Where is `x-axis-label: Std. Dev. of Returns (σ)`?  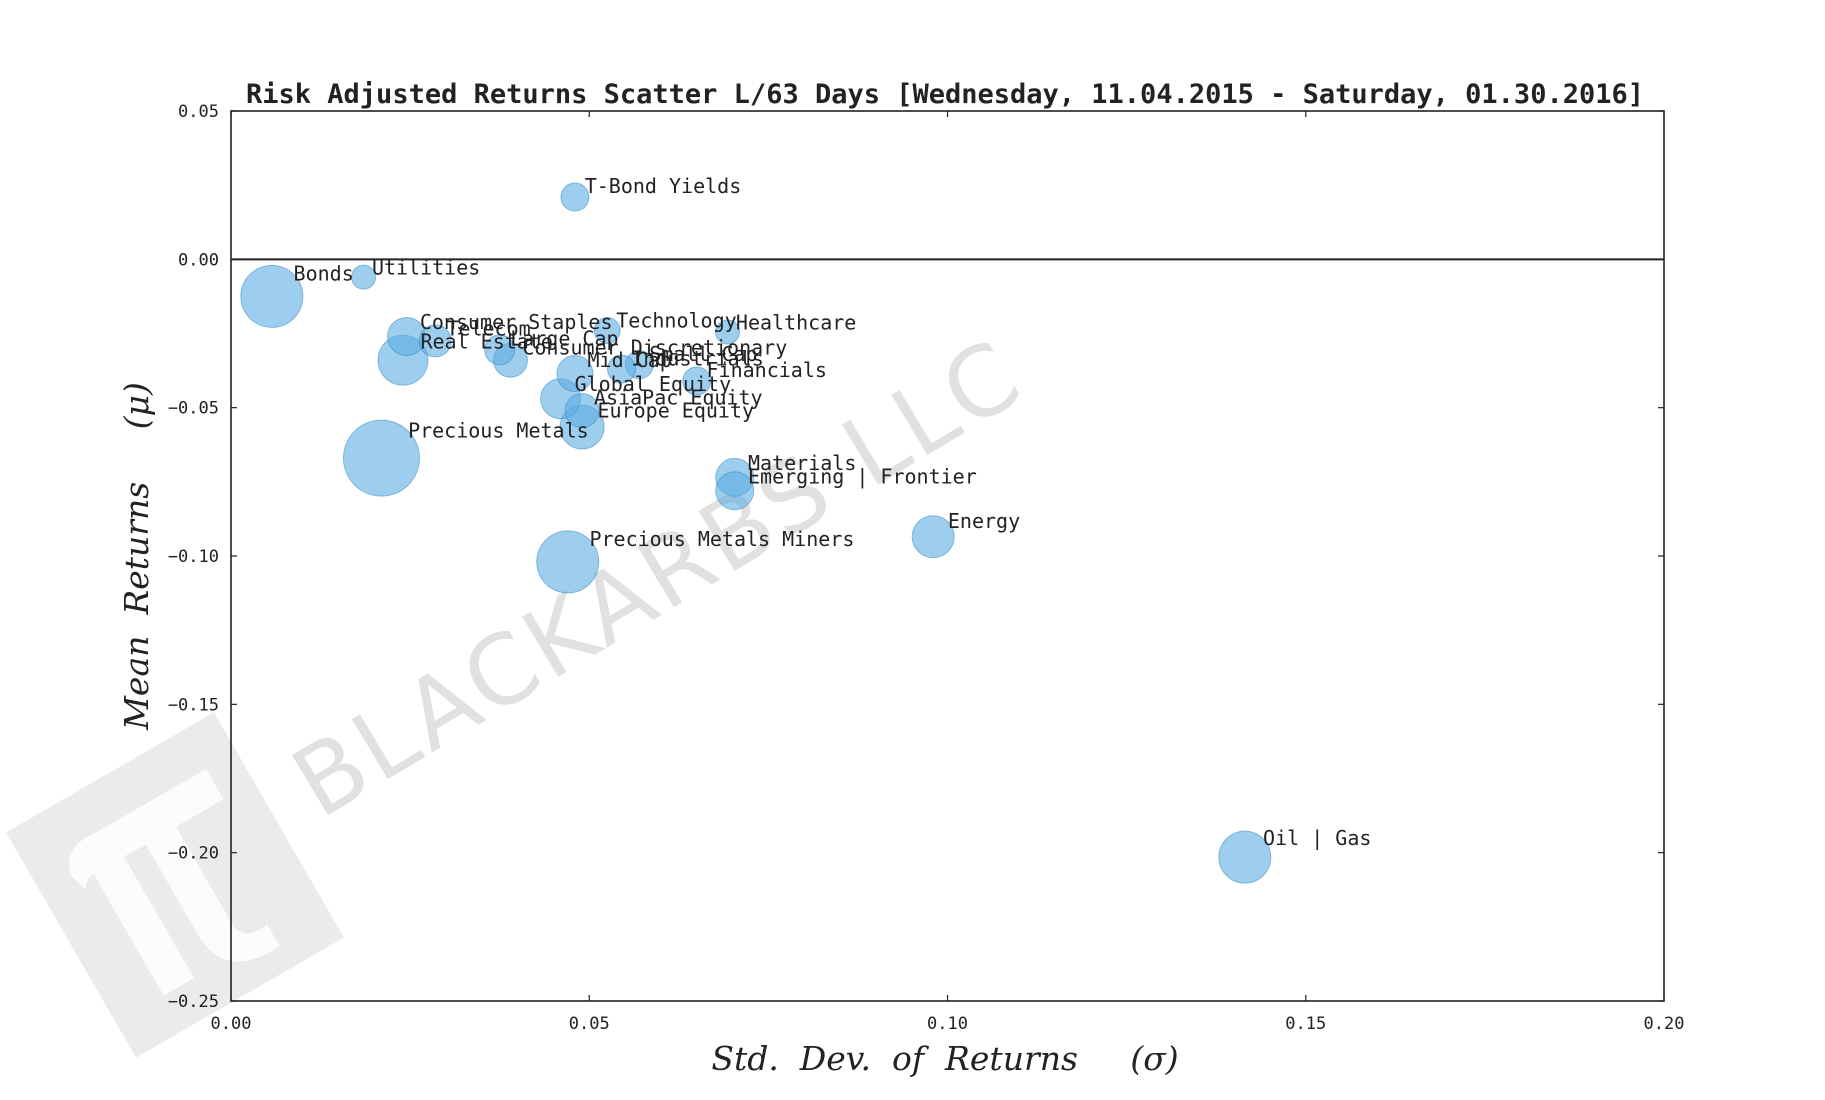
x-axis-label: Std. Dev. of Returns (σ) is located at coordinates (944, 1058).